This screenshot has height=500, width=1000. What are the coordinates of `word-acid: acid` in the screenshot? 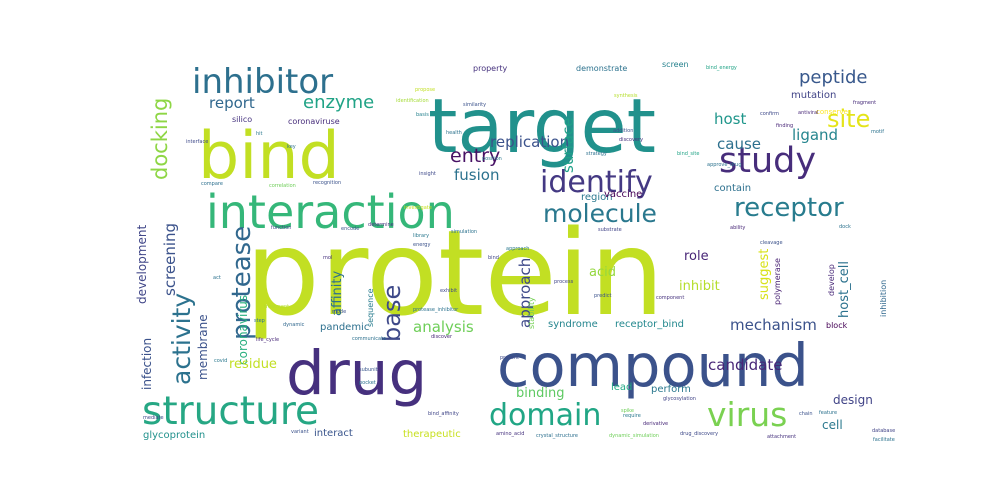 It's located at (602, 272).